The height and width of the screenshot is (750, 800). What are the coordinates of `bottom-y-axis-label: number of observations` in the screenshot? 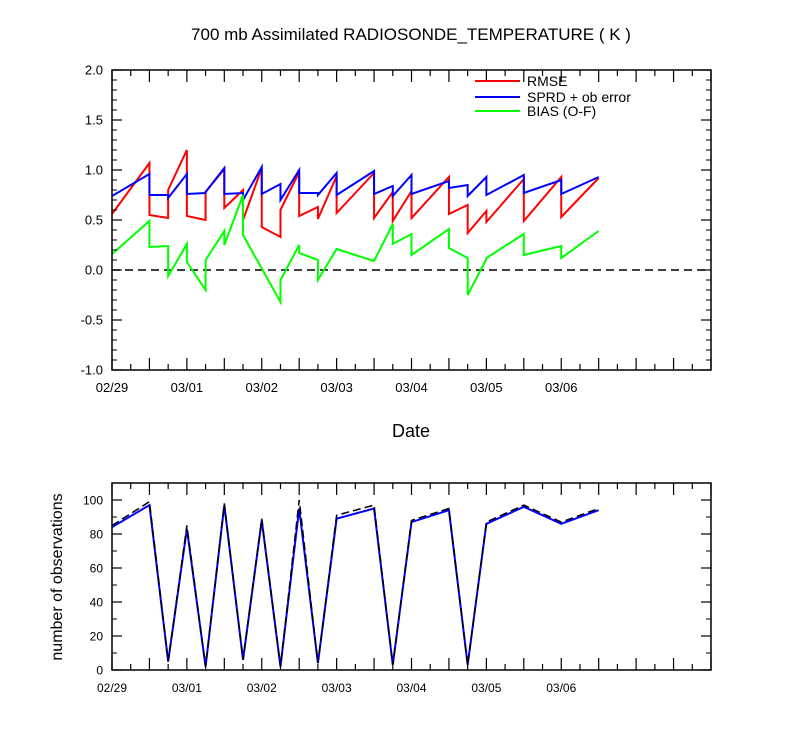 It's located at (57, 576).